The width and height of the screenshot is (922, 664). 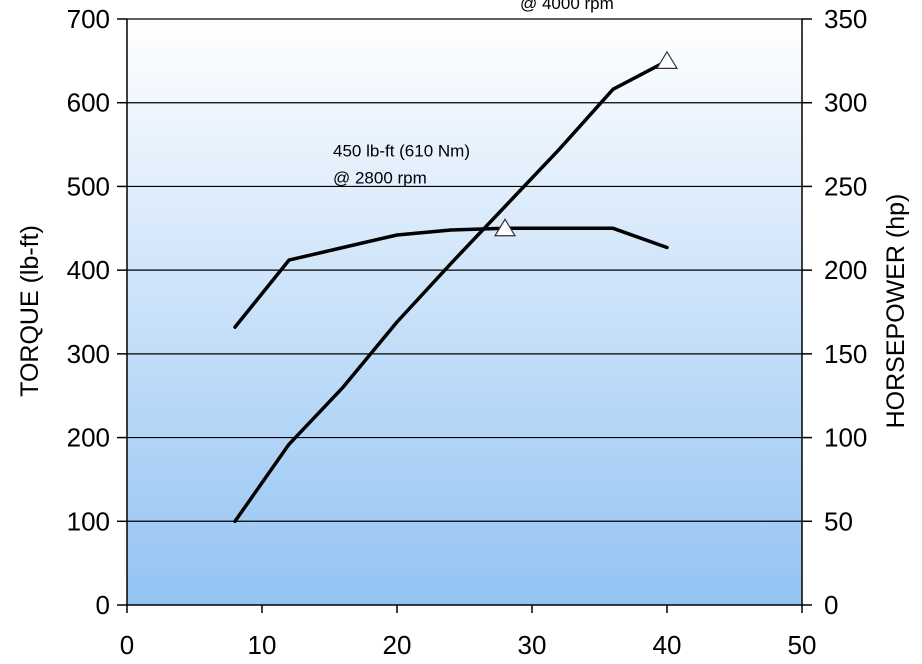 I want to click on x-tick-label: 40, so click(x=667, y=645).